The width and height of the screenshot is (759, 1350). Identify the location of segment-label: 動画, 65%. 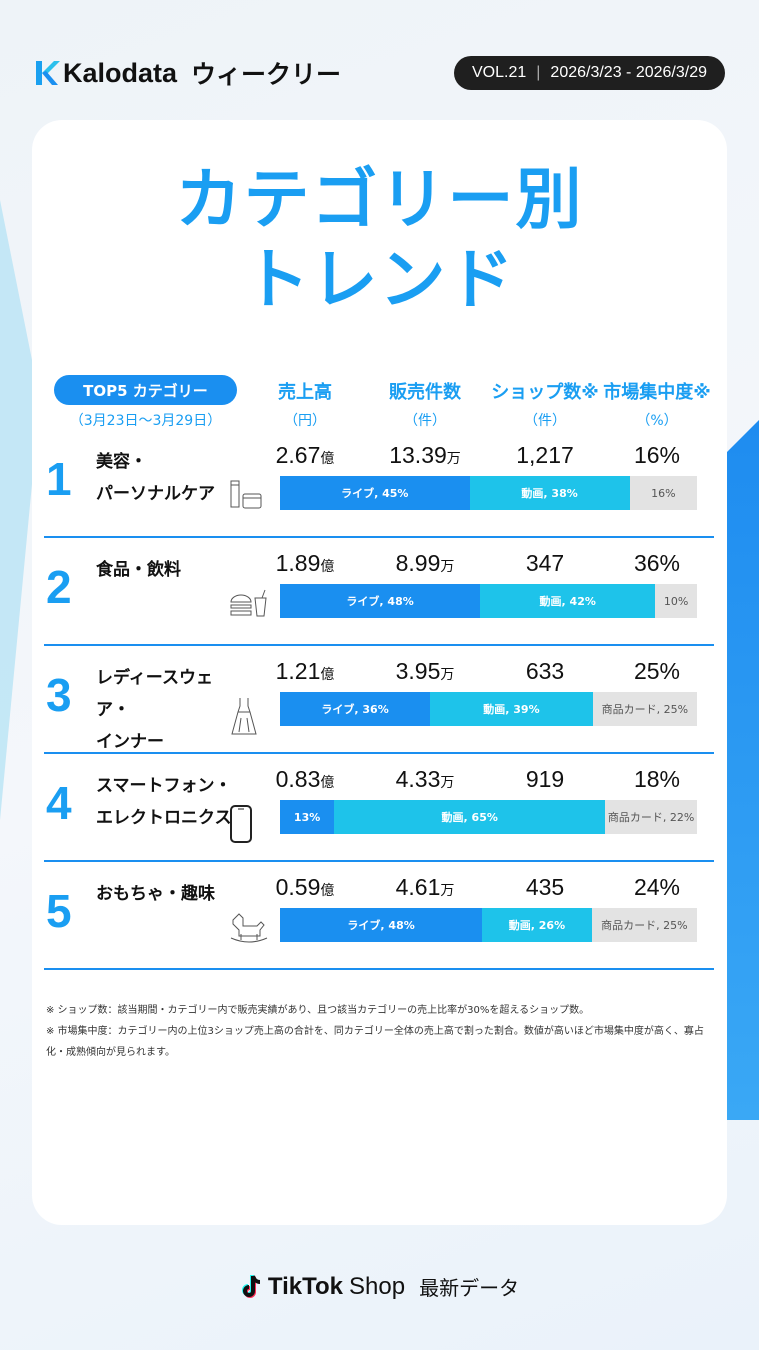
(469, 817).